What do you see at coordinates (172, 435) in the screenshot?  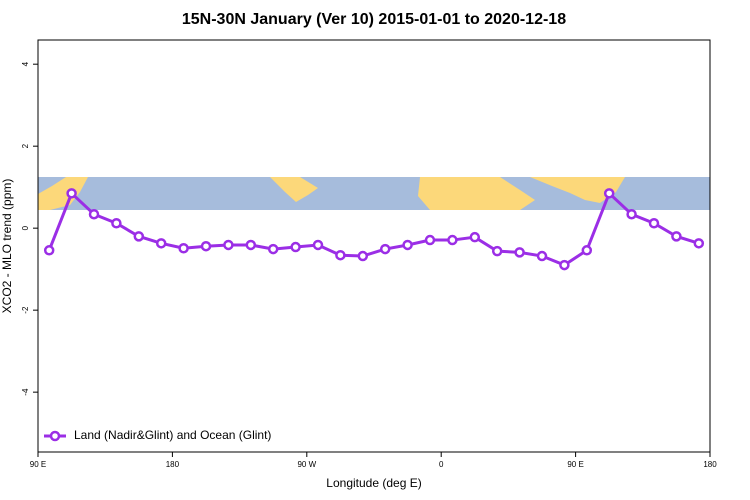 I see `legend-label: Land (Nadir&Glint) and Ocean (Glint)` at bounding box center [172, 435].